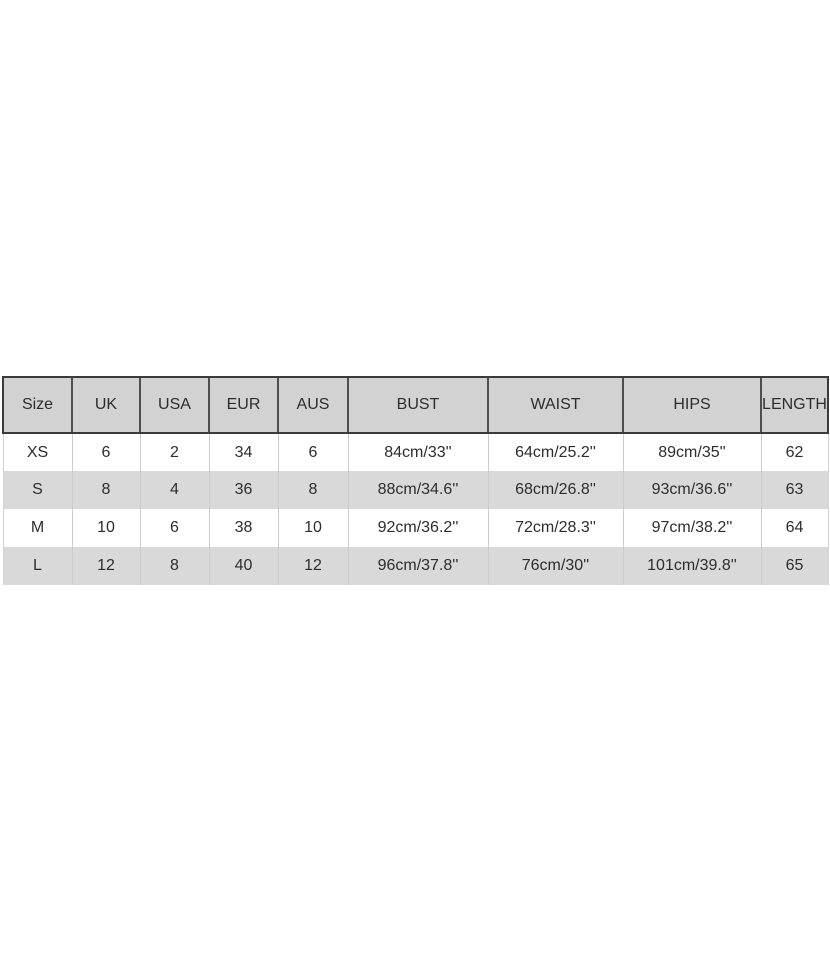 The image size is (830, 960). Describe the element at coordinates (794, 566) in the screenshot. I see `table-cell: 65` at that location.